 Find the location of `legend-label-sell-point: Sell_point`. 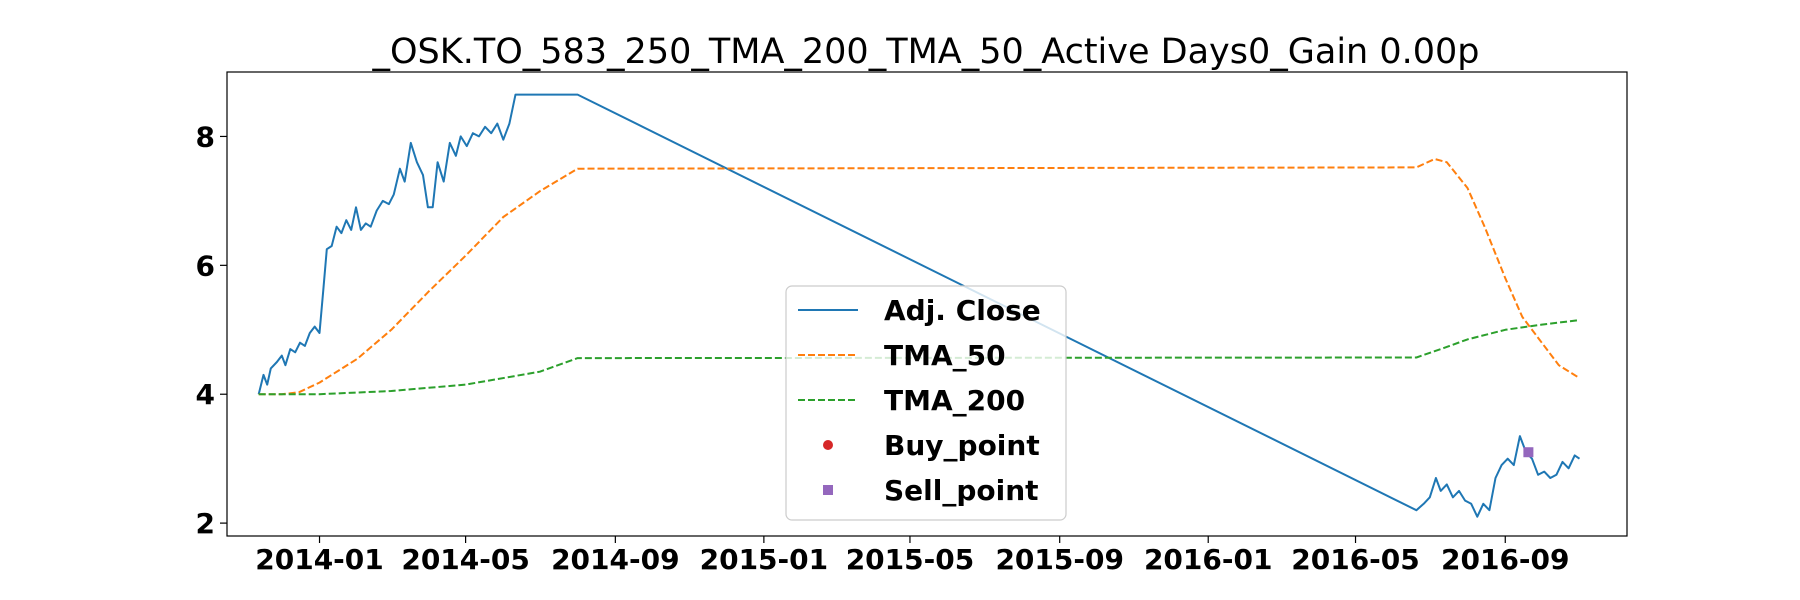

legend-label-sell-point: Sell_point is located at coordinates (961, 490).